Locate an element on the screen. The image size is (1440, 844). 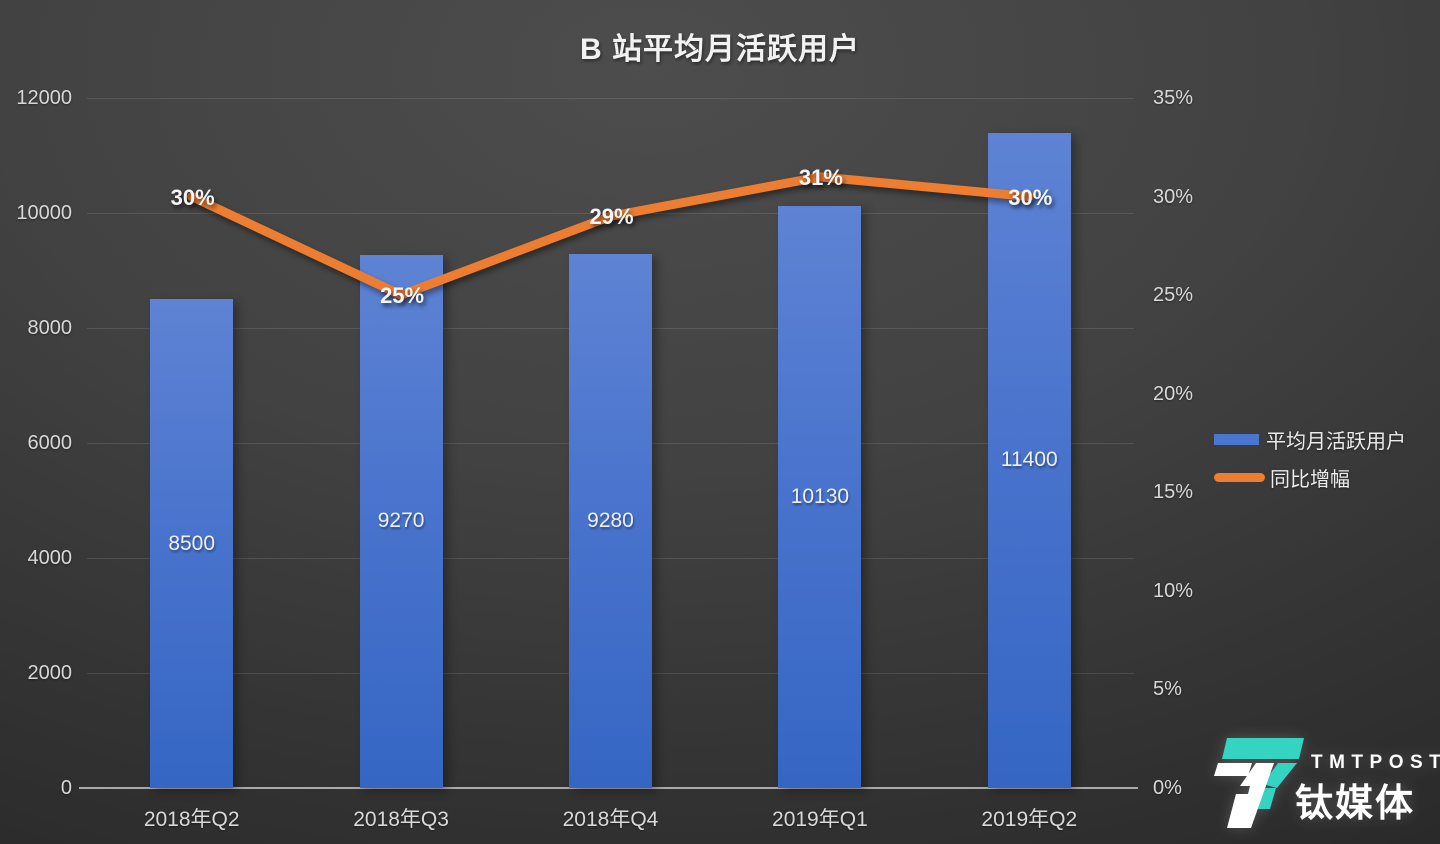
bar-value-label: 10130 is located at coordinates (820, 496).